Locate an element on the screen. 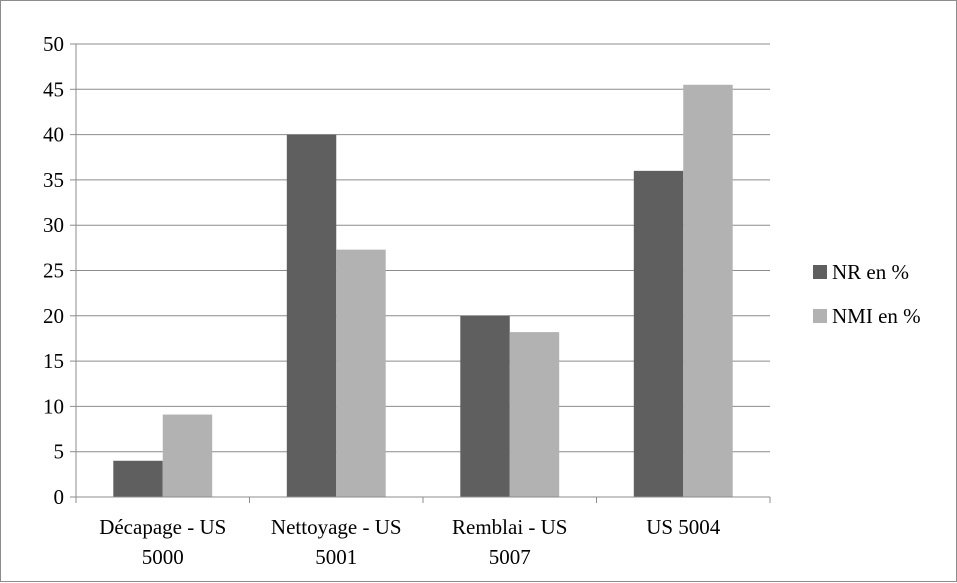  x-category-label: 5001 is located at coordinates (336, 557).